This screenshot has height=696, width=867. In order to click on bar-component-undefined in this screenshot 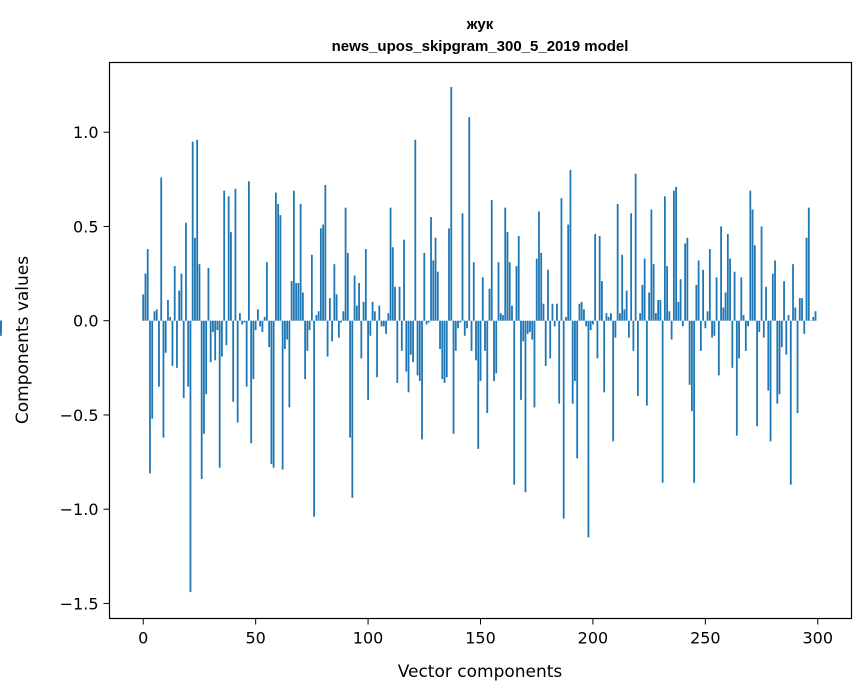, I will do `click(1, 325)`.